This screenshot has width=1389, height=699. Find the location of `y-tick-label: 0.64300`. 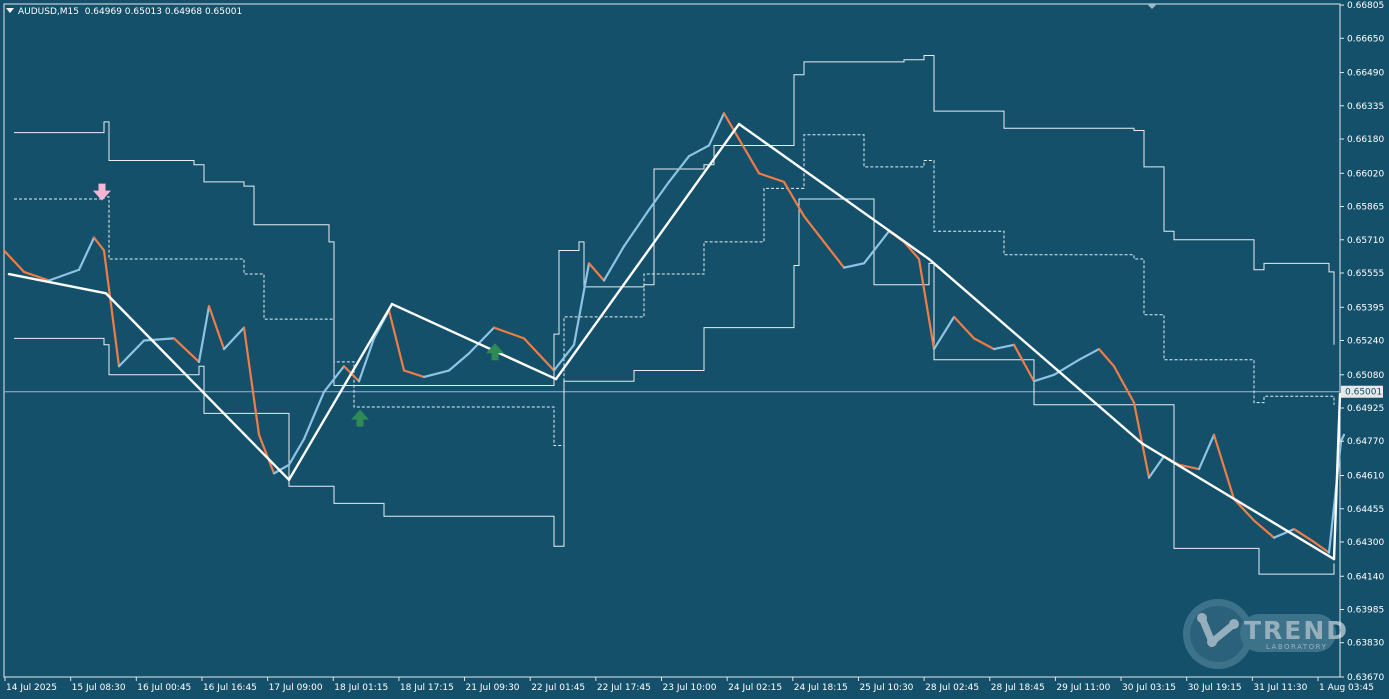

y-tick-label: 0.64300 is located at coordinates (1365, 543).